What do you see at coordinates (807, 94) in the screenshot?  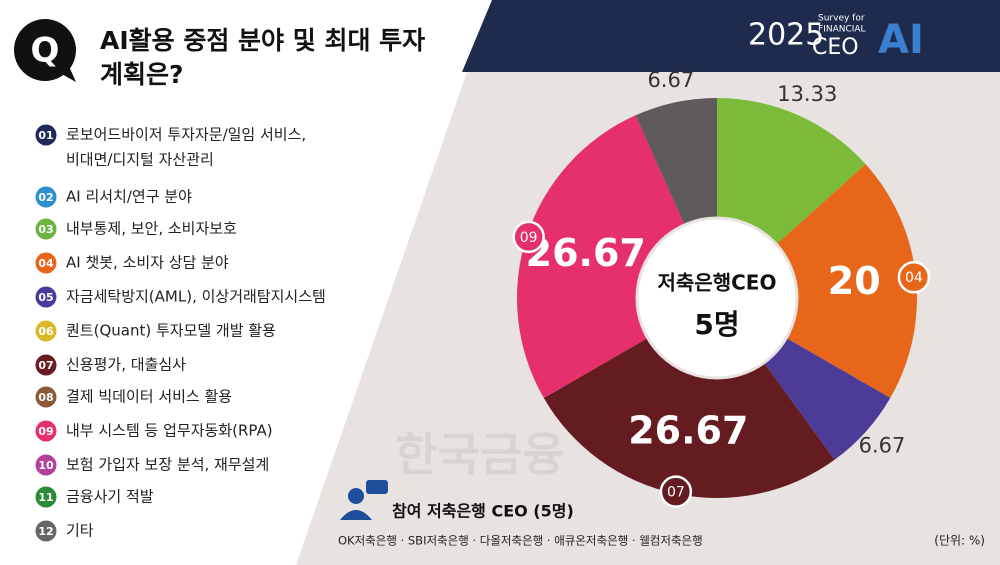 I see `value-label-outside: 13.33` at bounding box center [807, 94].